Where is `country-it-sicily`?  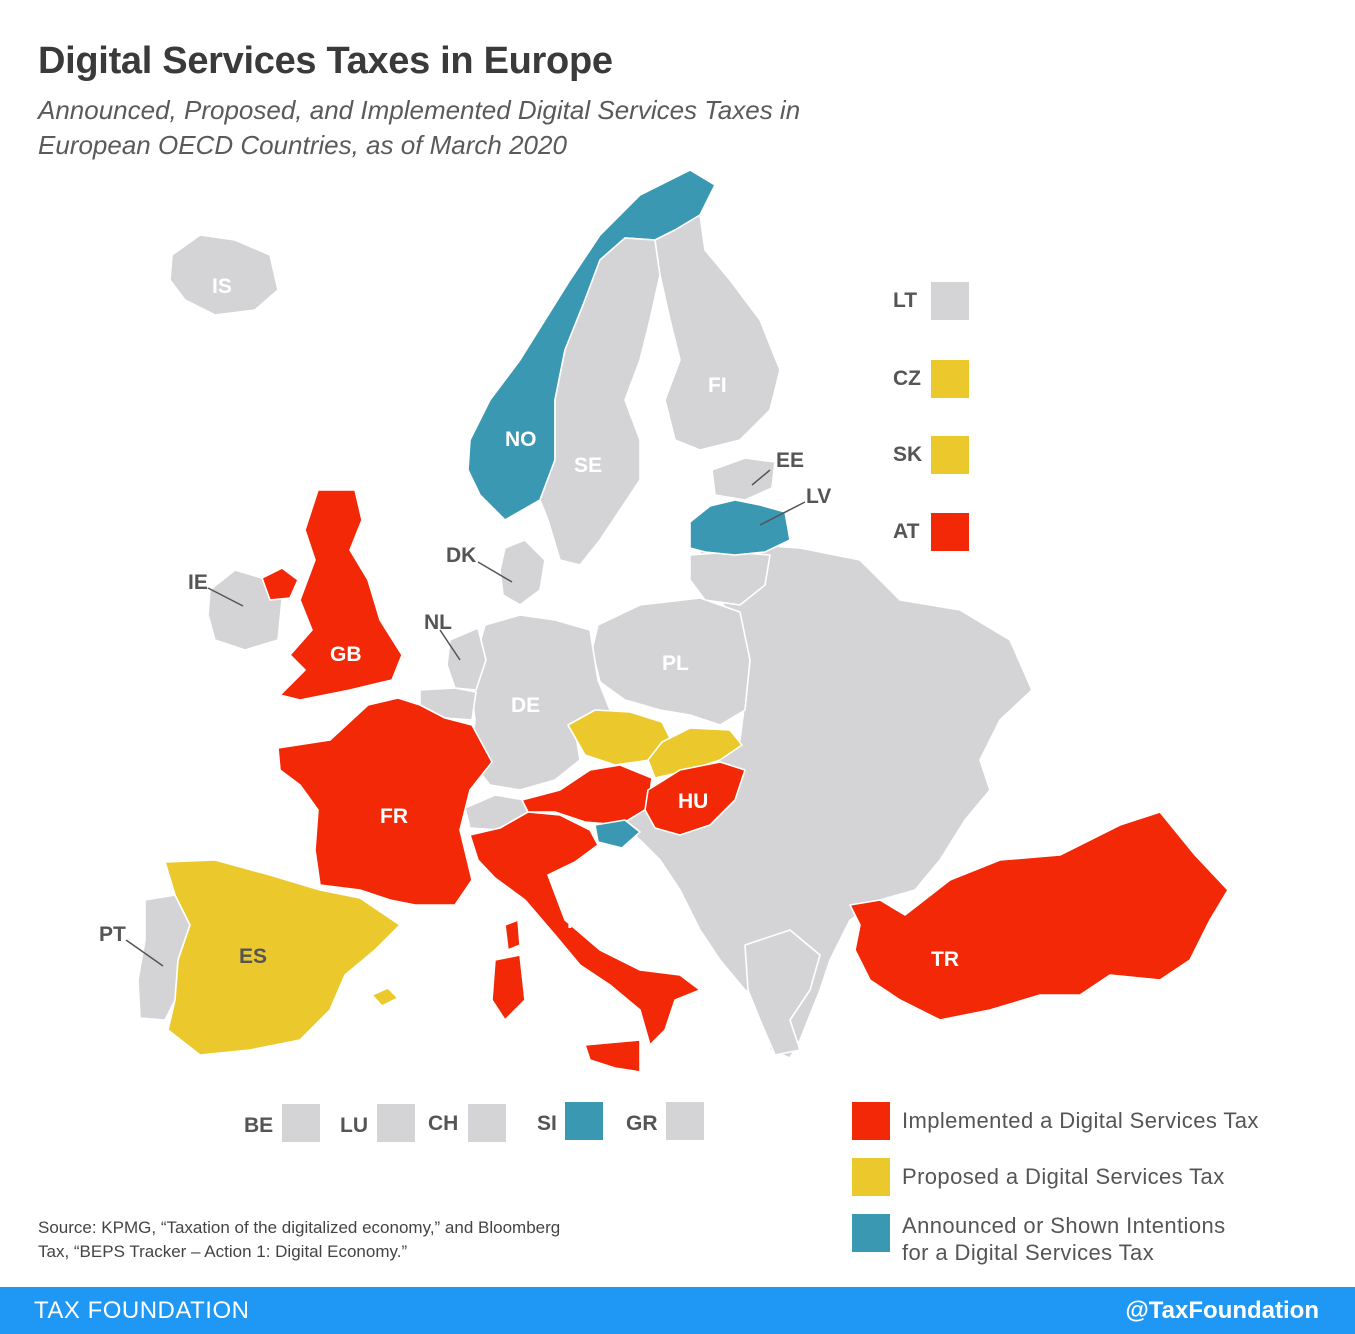 country-it-sicily is located at coordinates (612, 1056).